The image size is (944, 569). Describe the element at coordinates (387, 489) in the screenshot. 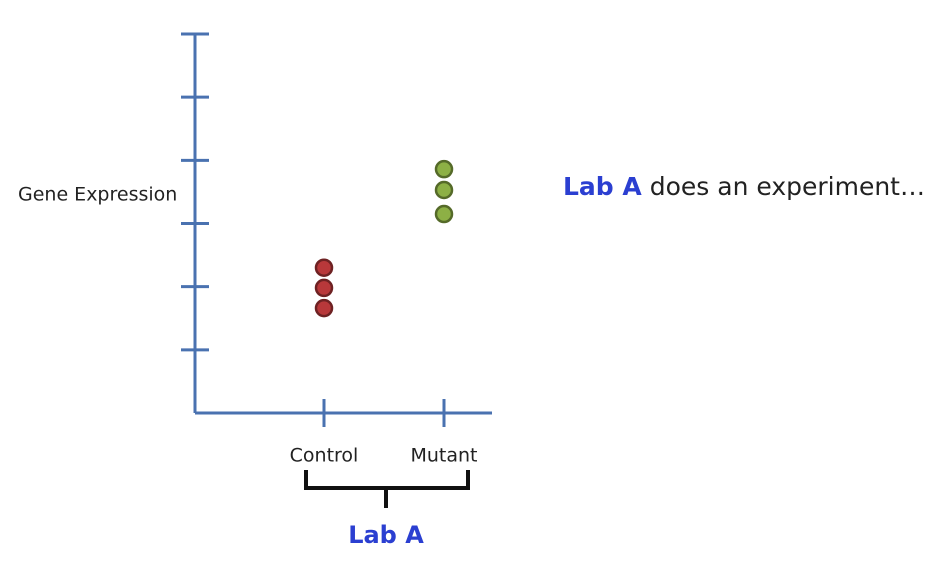

I see `group-bracket` at that location.